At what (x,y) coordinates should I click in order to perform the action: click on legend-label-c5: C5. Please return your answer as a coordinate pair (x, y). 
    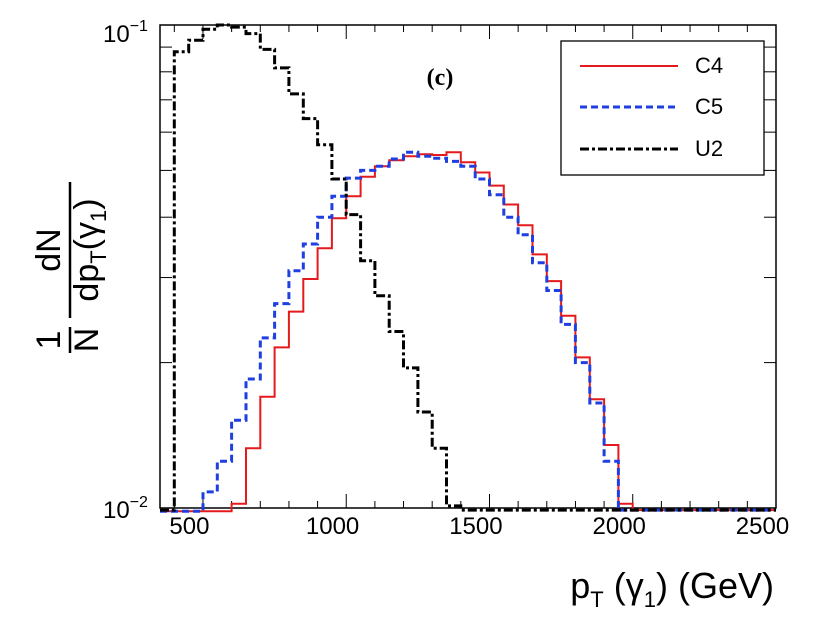
    Looking at the image, I should click on (709, 106).